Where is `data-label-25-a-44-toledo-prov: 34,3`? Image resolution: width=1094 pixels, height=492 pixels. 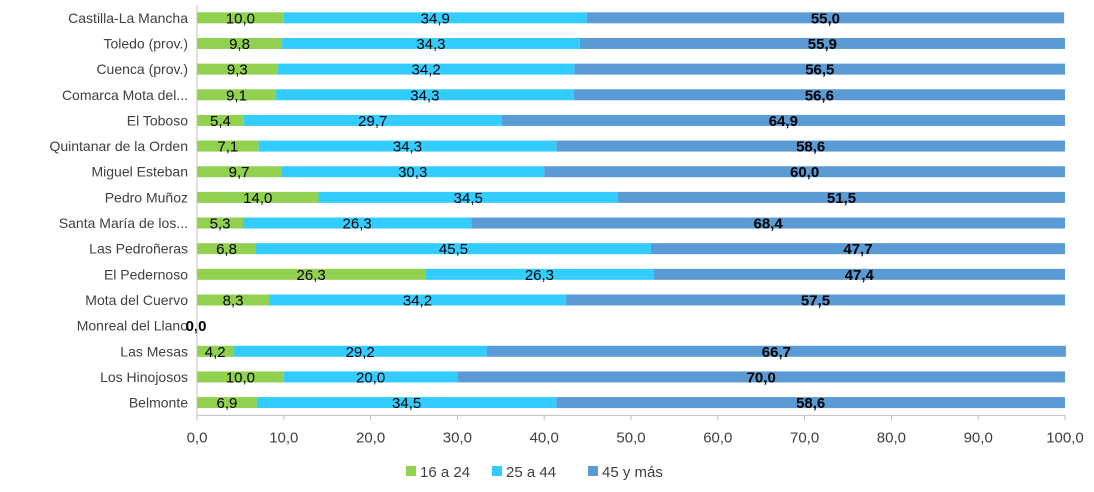 data-label-25-a-44-toledo-prov: 34,3 is located at coordinates (430, 44).